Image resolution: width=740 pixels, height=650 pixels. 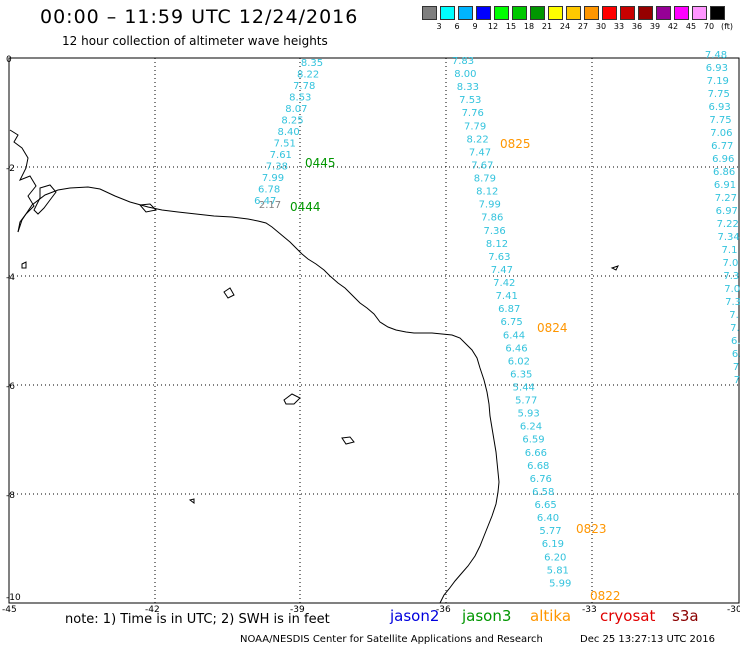 I want to click on swh-value: 7.75, so click(x=720, y=120).